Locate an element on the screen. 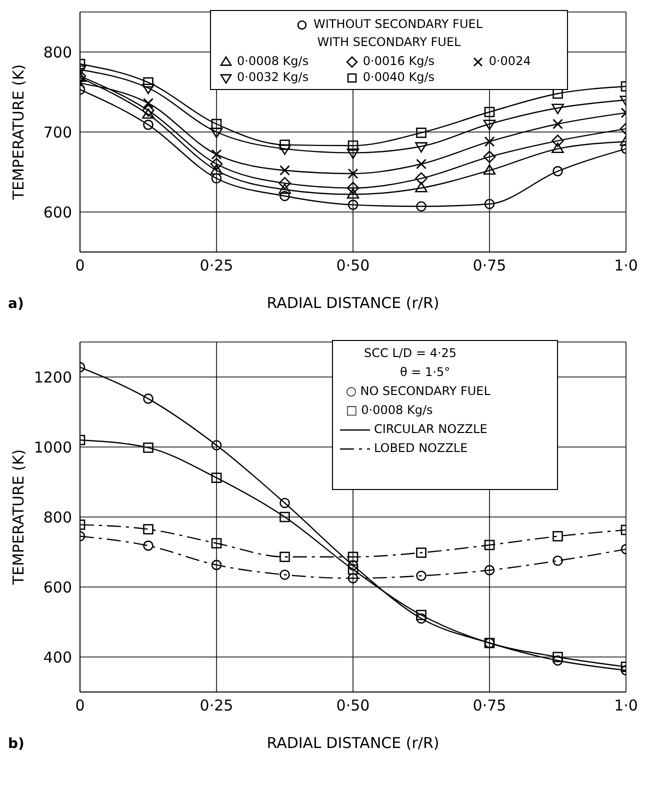 The width and height of the screenshot is (660, 786). legend-label: 0·0024 is located at coordinates (510, 61).